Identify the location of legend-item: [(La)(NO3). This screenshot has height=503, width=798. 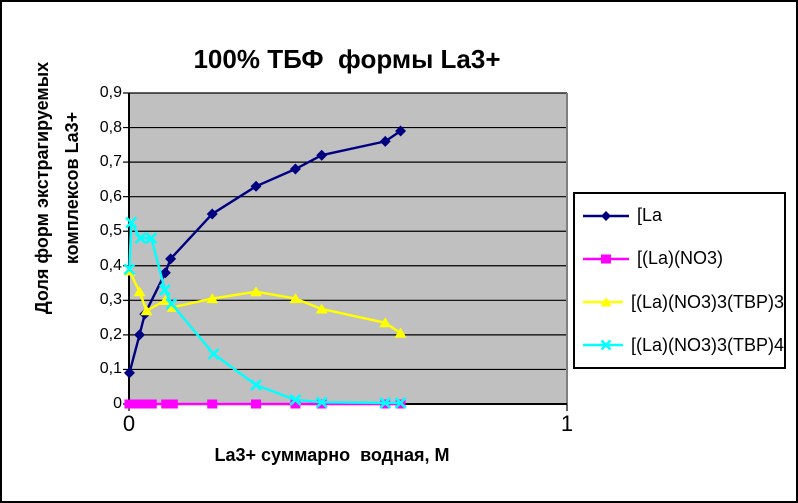
(679, 258).